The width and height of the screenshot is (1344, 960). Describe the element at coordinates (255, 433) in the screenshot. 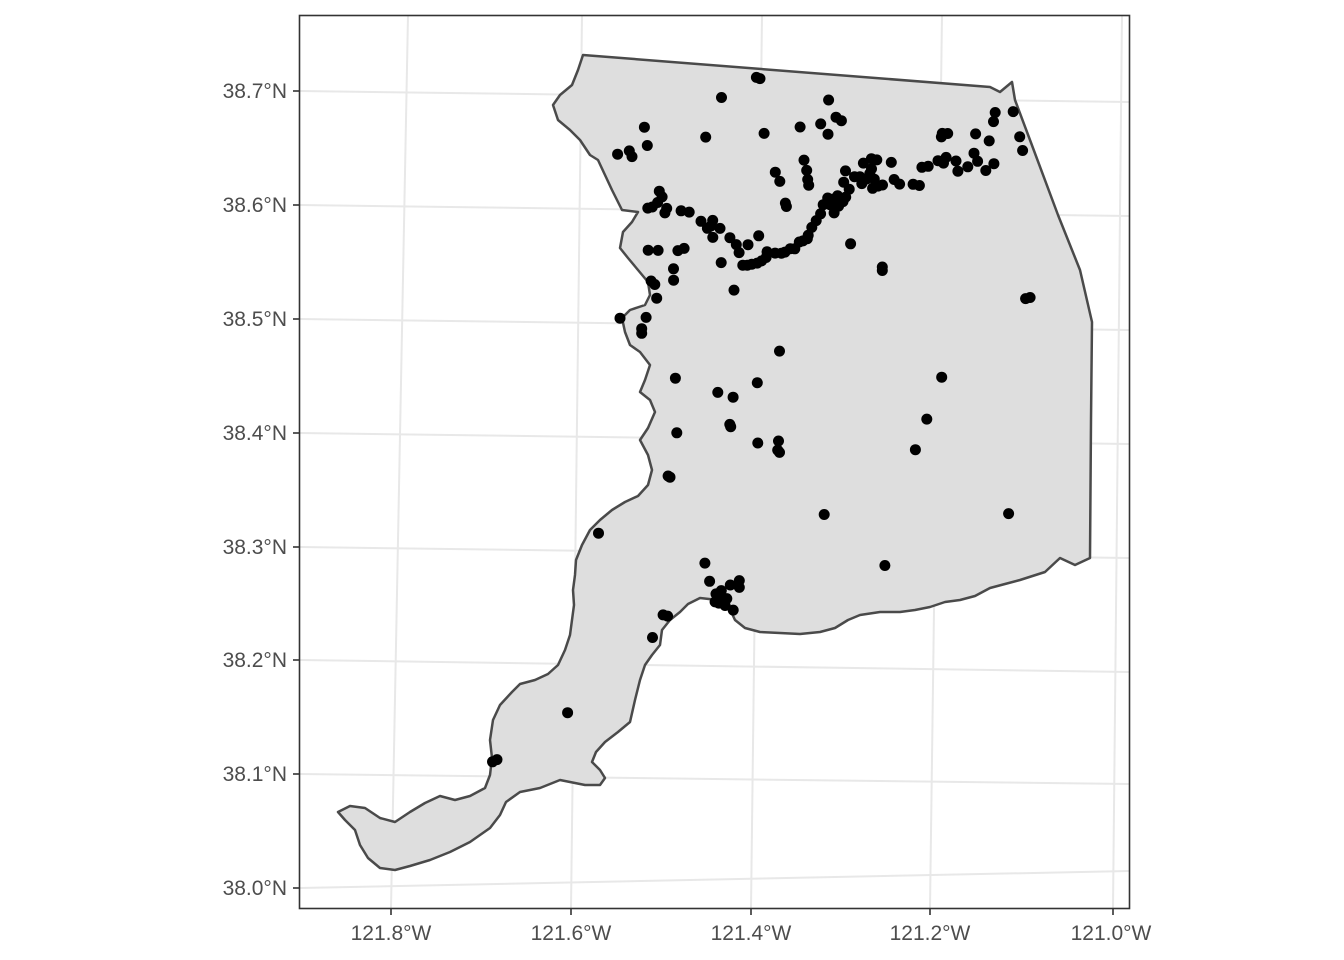

I see `y-tick-label: 38.4°N` at that location.